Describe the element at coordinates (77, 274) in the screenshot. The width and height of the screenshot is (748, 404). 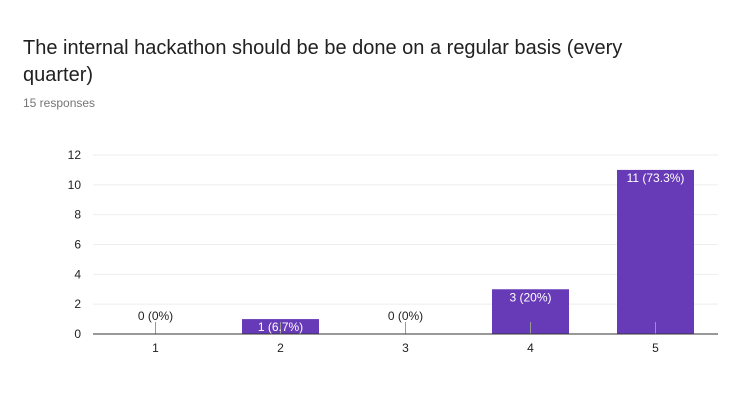
I see `y-tick-label: 4` at that location.